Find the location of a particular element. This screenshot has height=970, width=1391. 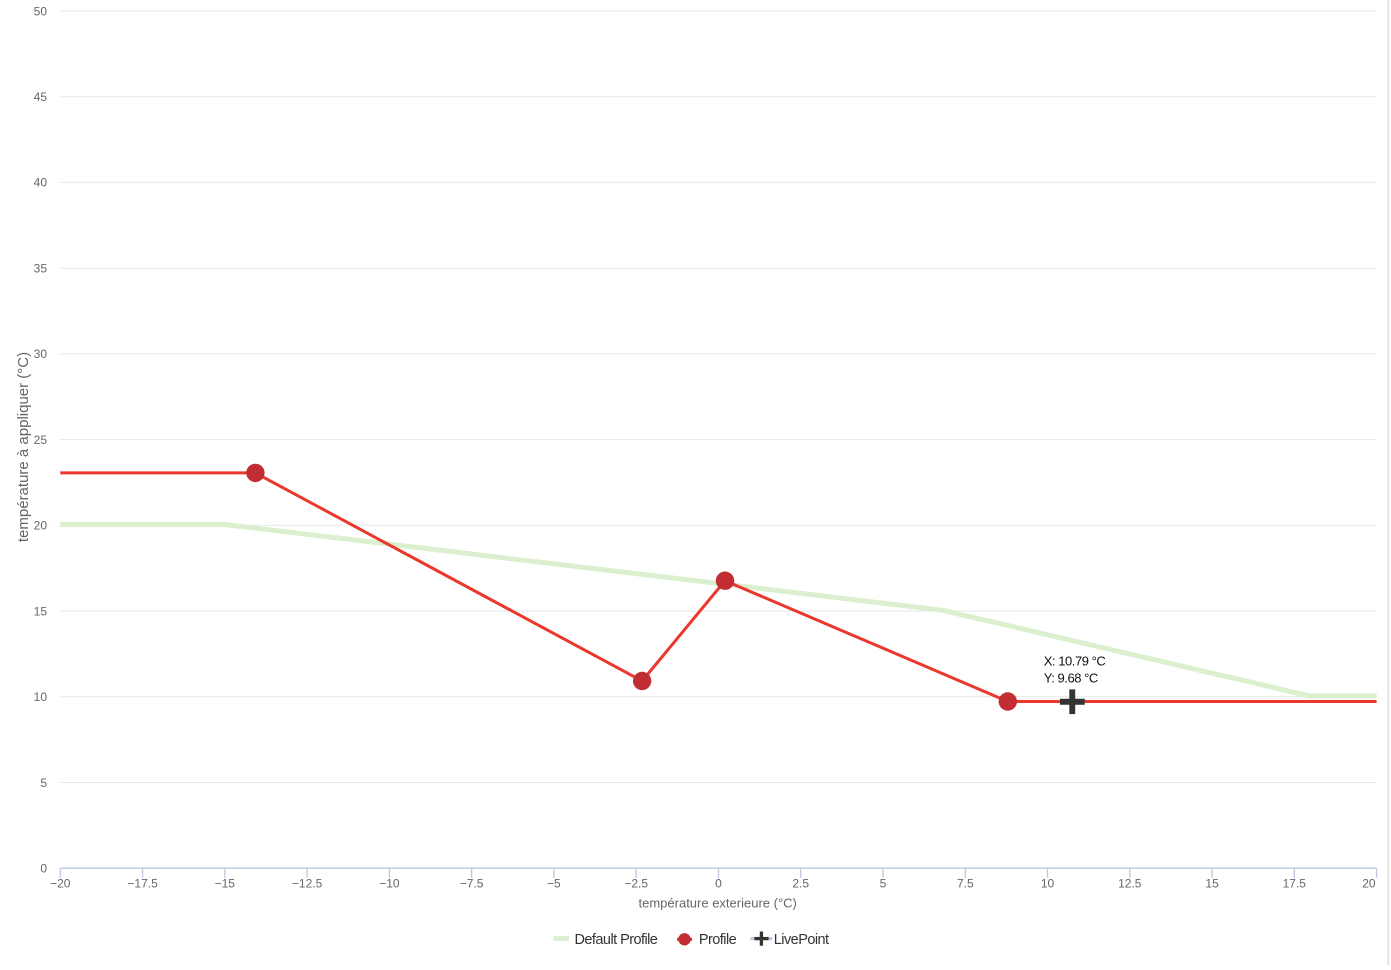

svg-text: 40 is located at coordinates (41, 183).